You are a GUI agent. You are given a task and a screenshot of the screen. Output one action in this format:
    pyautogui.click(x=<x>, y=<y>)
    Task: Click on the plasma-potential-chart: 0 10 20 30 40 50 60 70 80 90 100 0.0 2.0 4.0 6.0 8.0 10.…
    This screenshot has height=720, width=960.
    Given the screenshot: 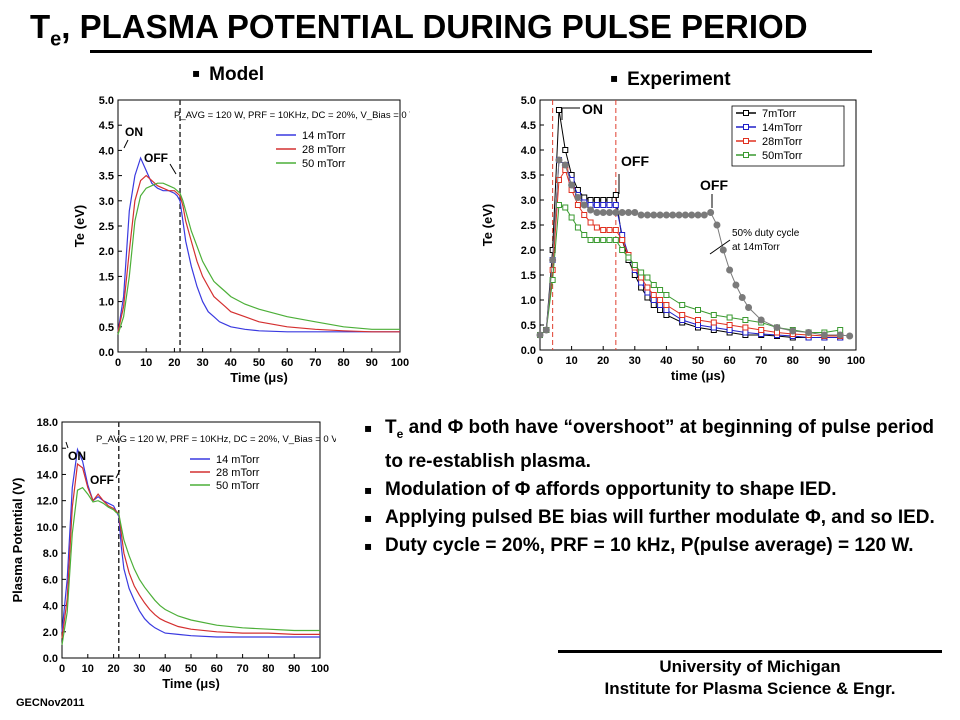 What is the action you would take?
    pyautogui.click(x=173, y=554)
    